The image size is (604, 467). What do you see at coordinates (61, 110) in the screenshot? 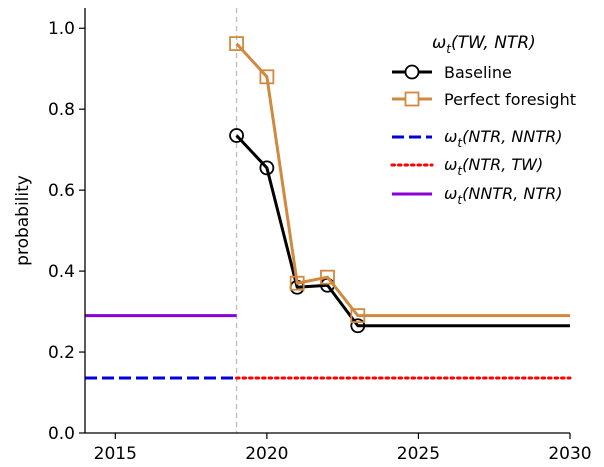
I see `y-tick-label-4: 0.8` at bounding box center [61, 110].